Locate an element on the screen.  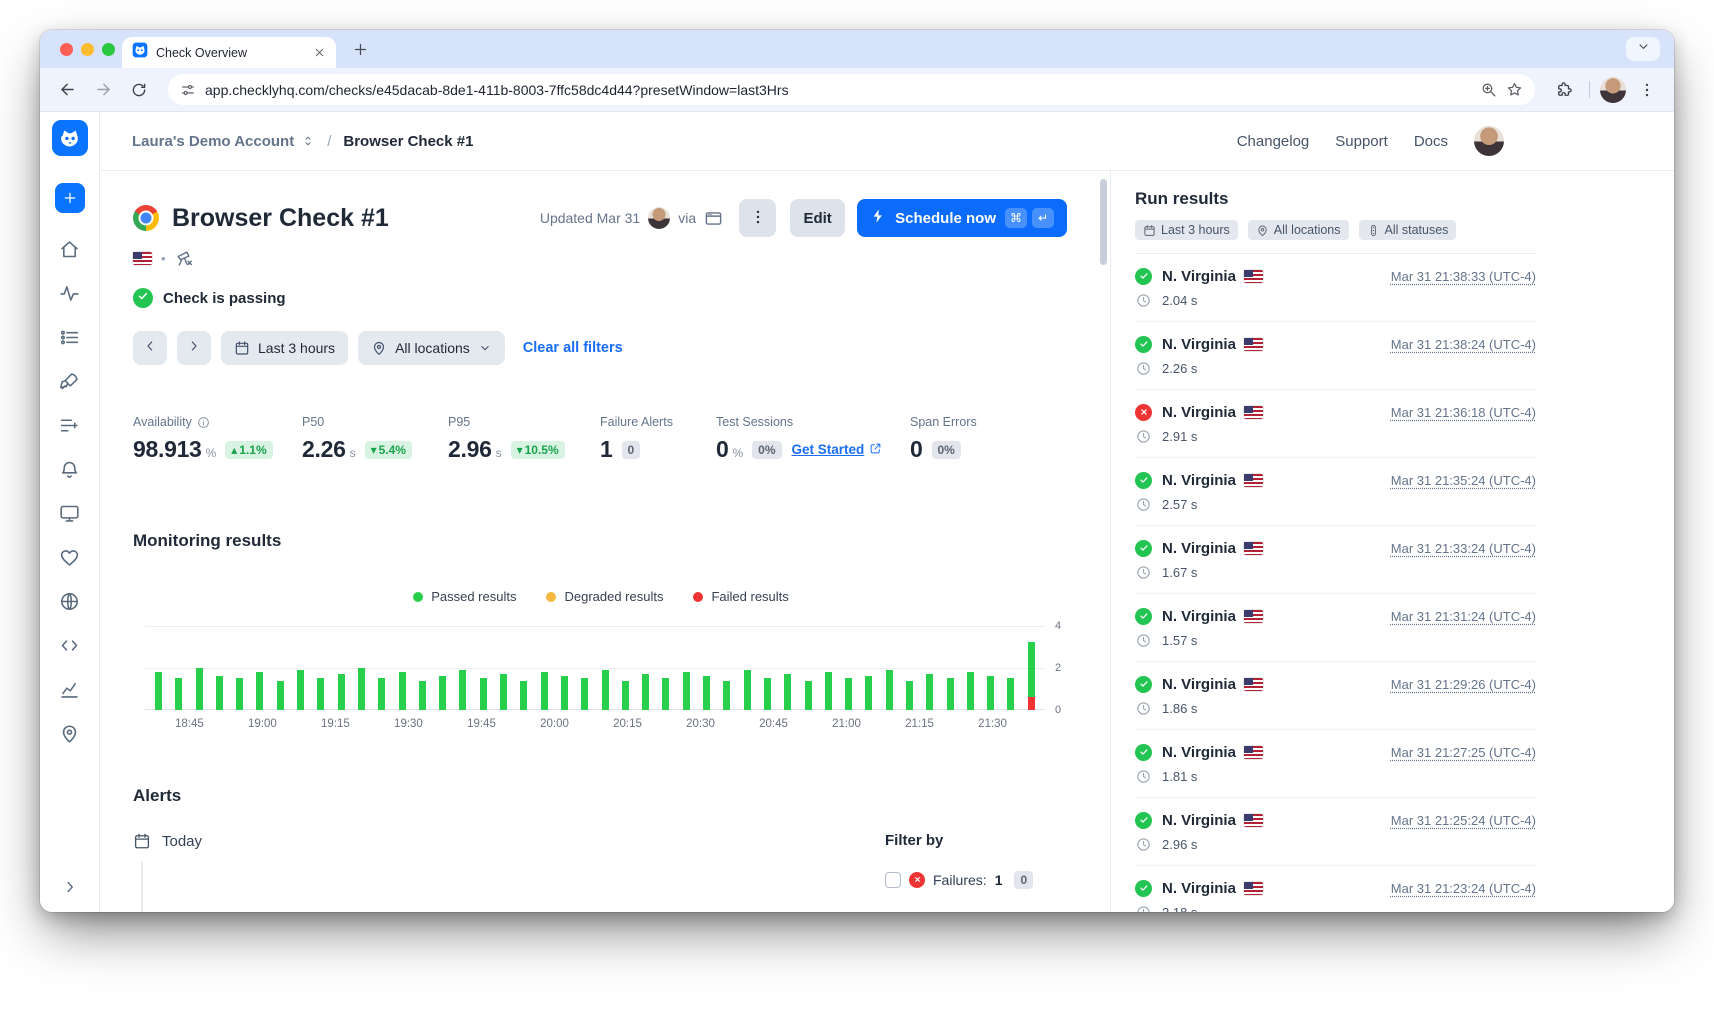
breadcrumb-account: Laura's Demo Account is located at coordinates (213, 141).